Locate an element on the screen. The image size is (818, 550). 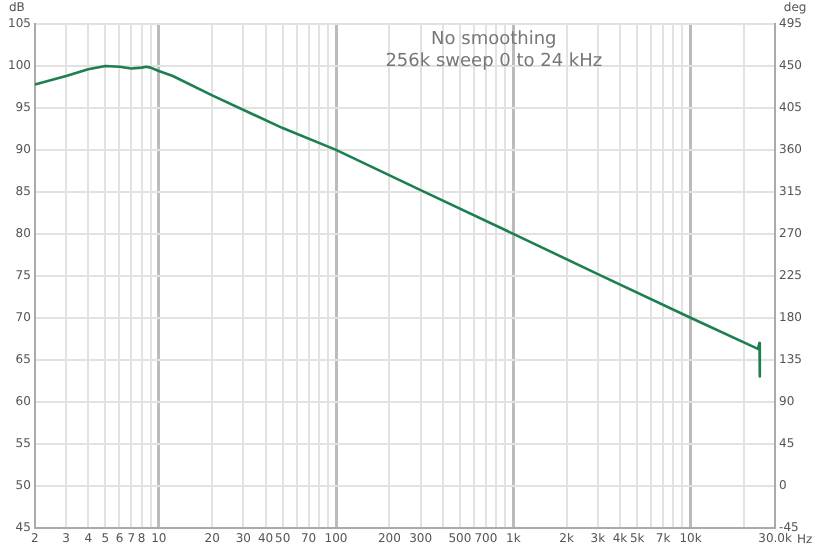
chart-title: No smoothing is located at coordinates (494, 39).